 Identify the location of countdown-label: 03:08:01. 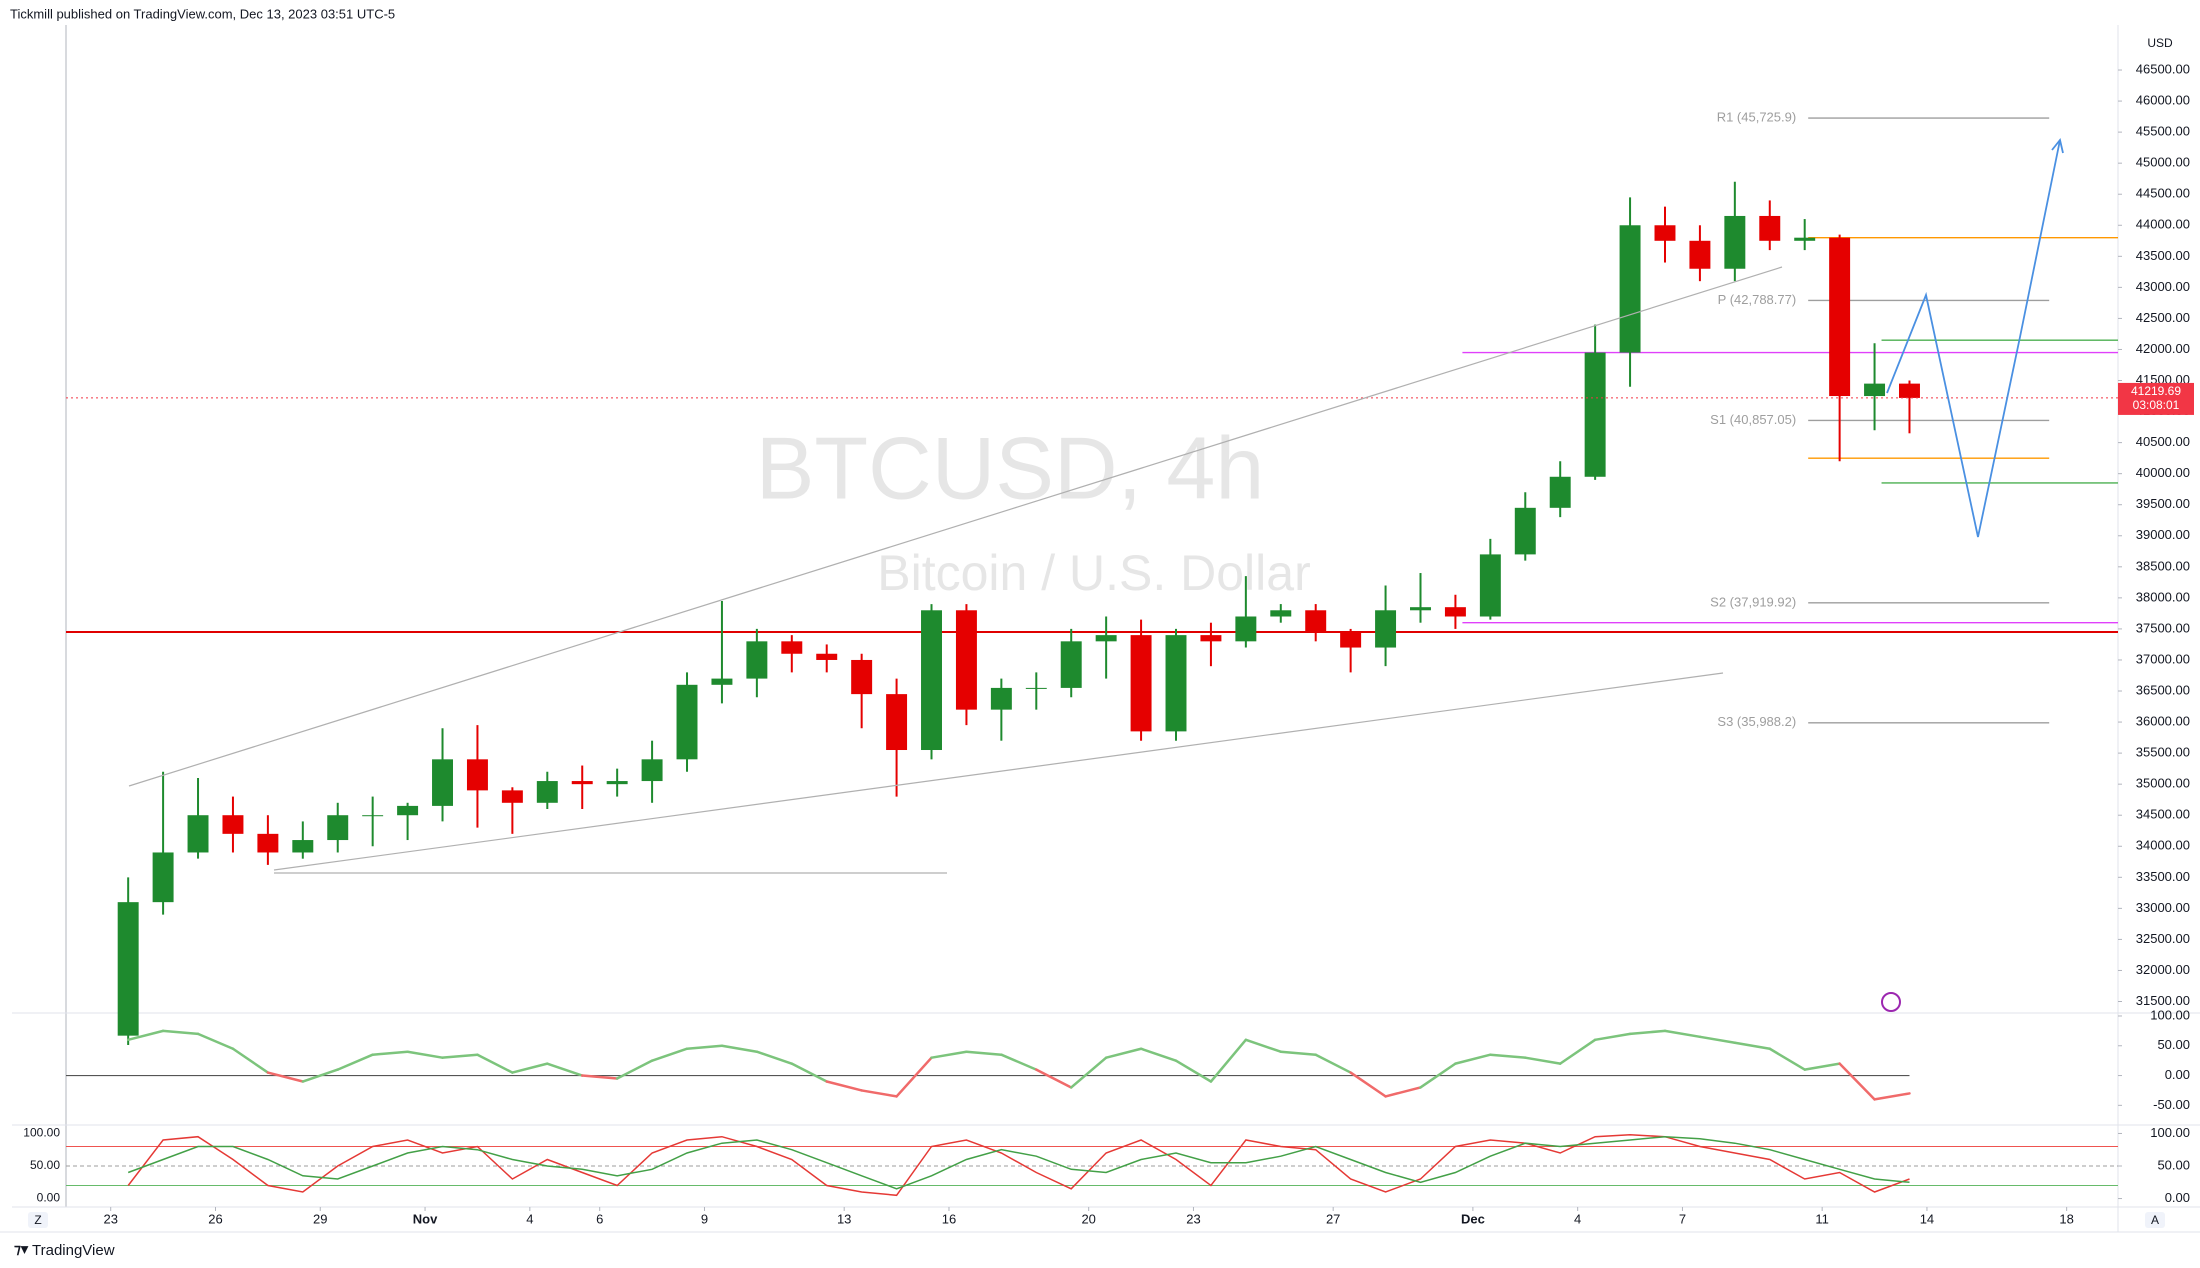
(2156, 405).